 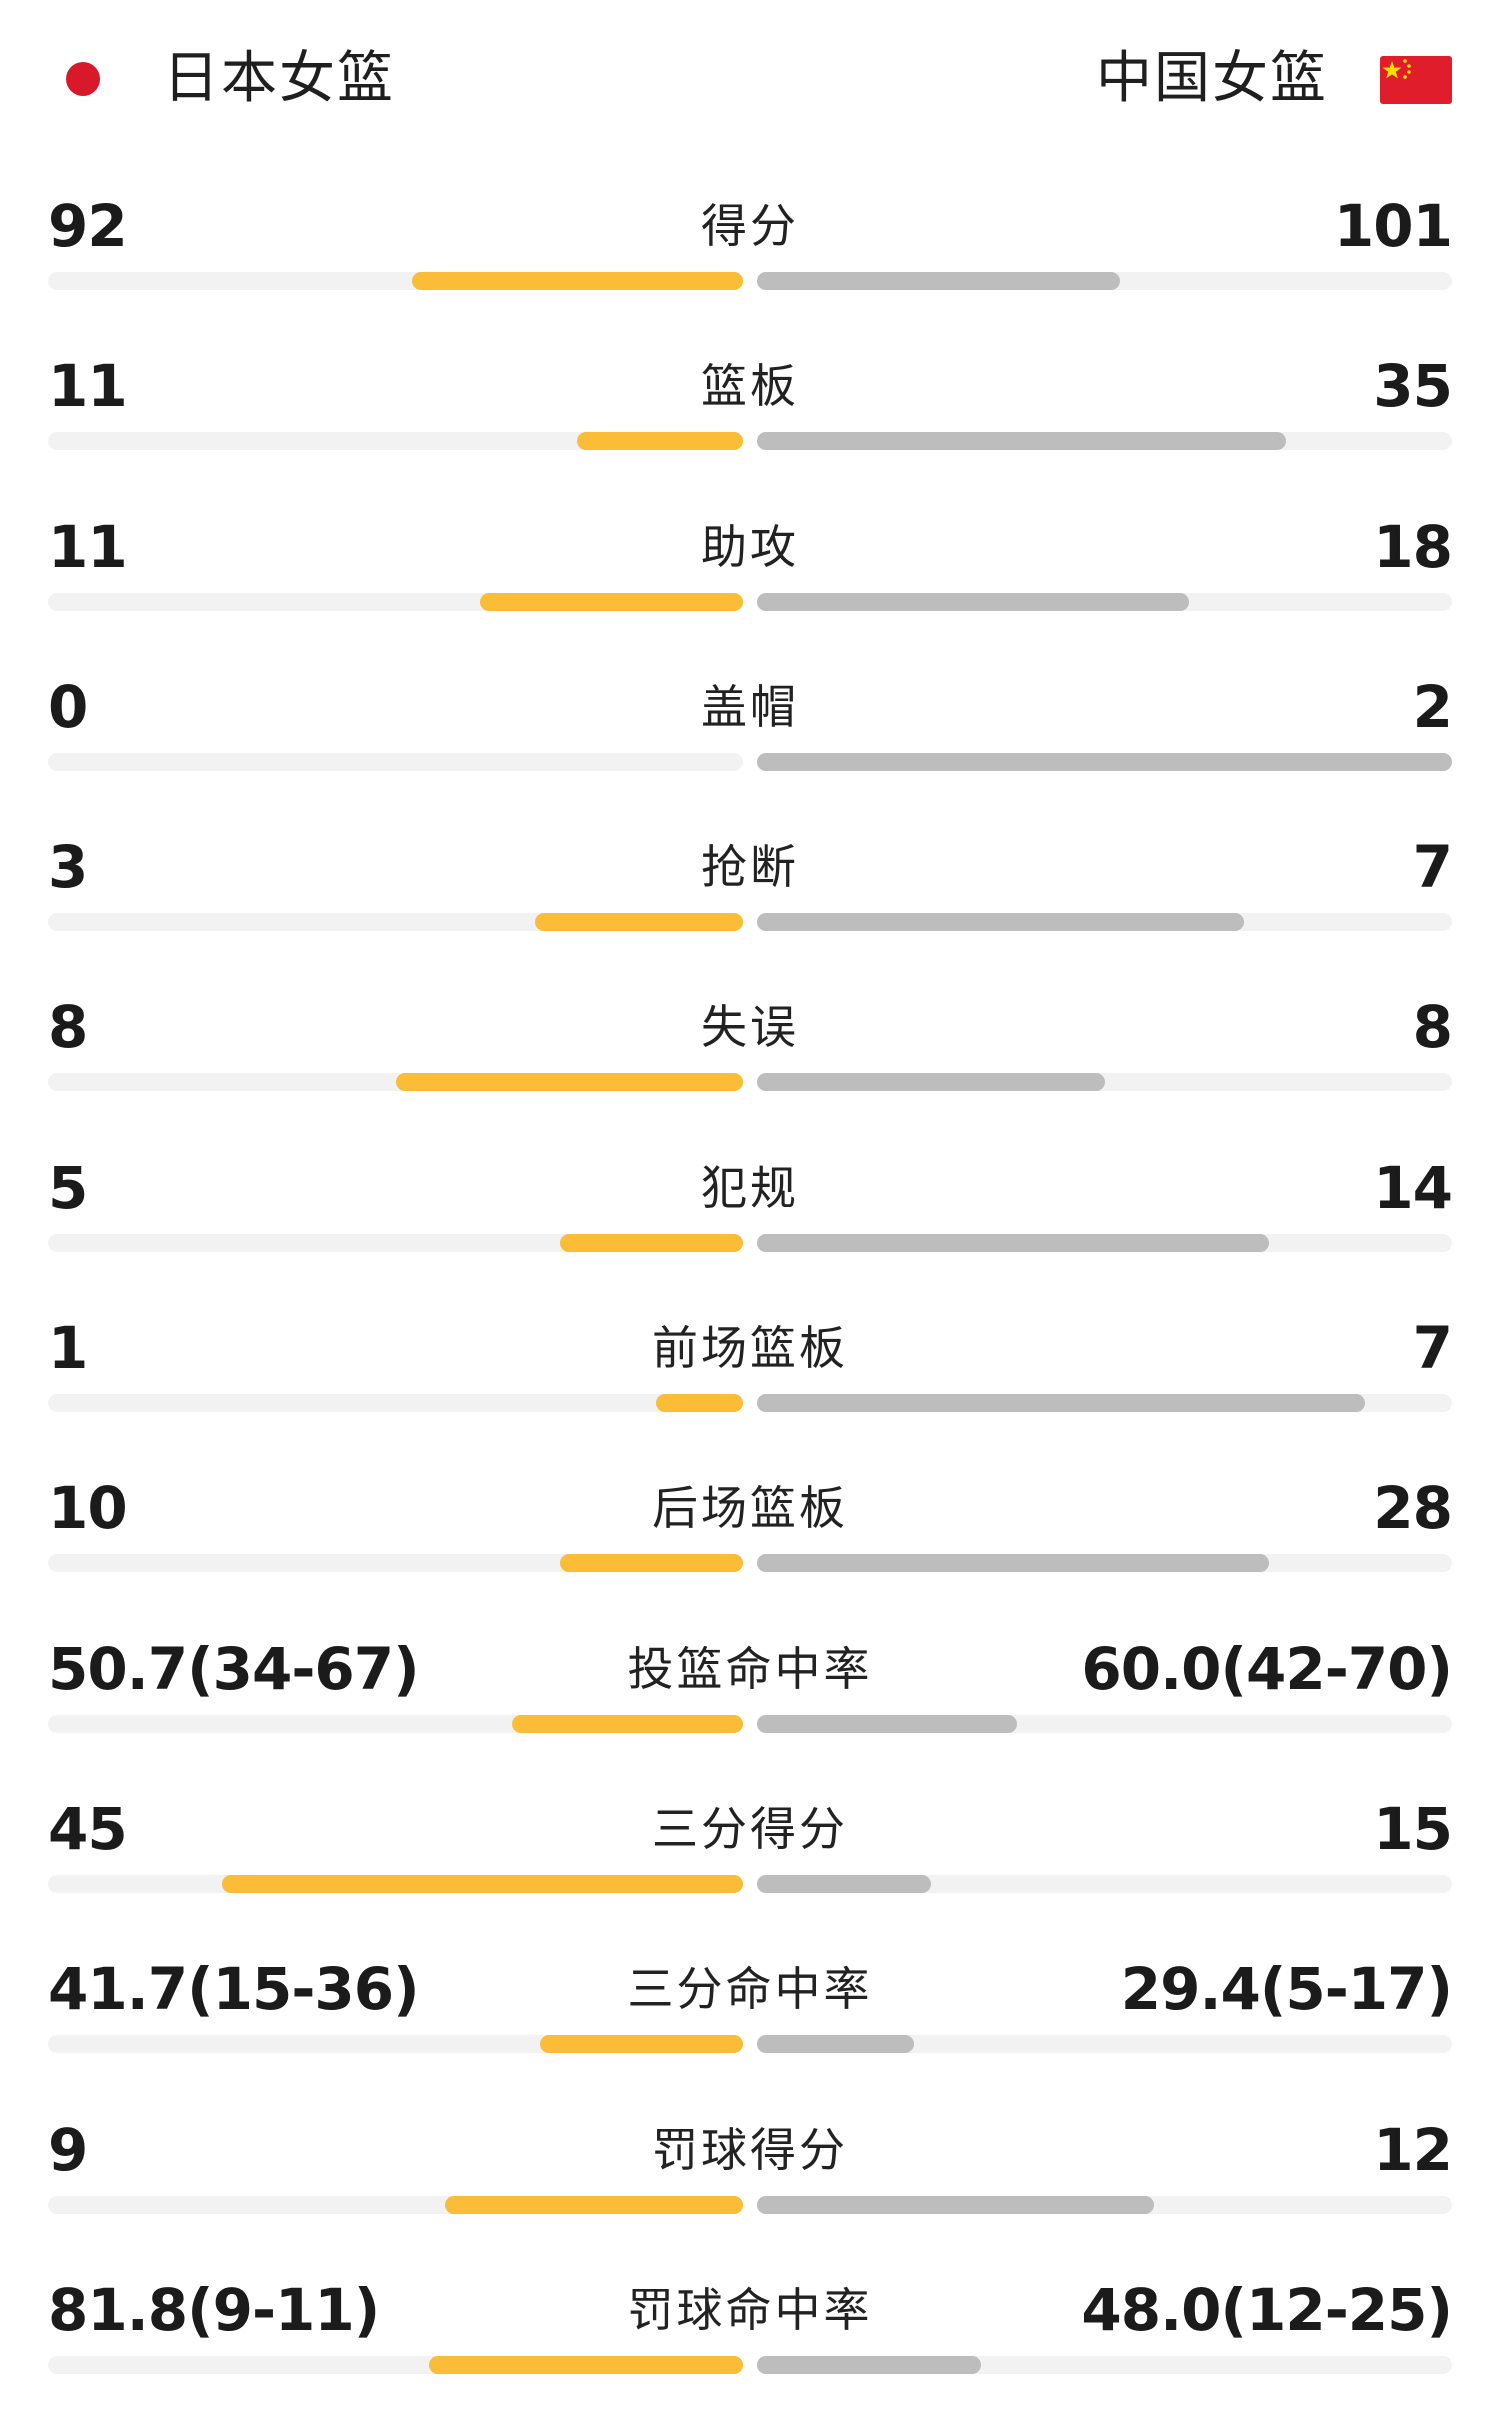 What do you see at coordinates (750, 1027) in the screenshot?
I see `stat-label: 失误` at bounding box center [750, 1027].